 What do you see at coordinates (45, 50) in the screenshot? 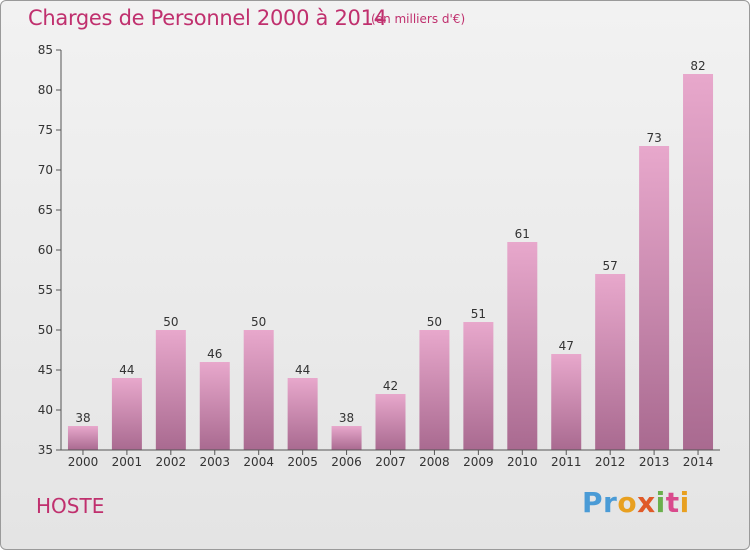
I see `y-tick-label: 85` at bounding box center [45, 50].